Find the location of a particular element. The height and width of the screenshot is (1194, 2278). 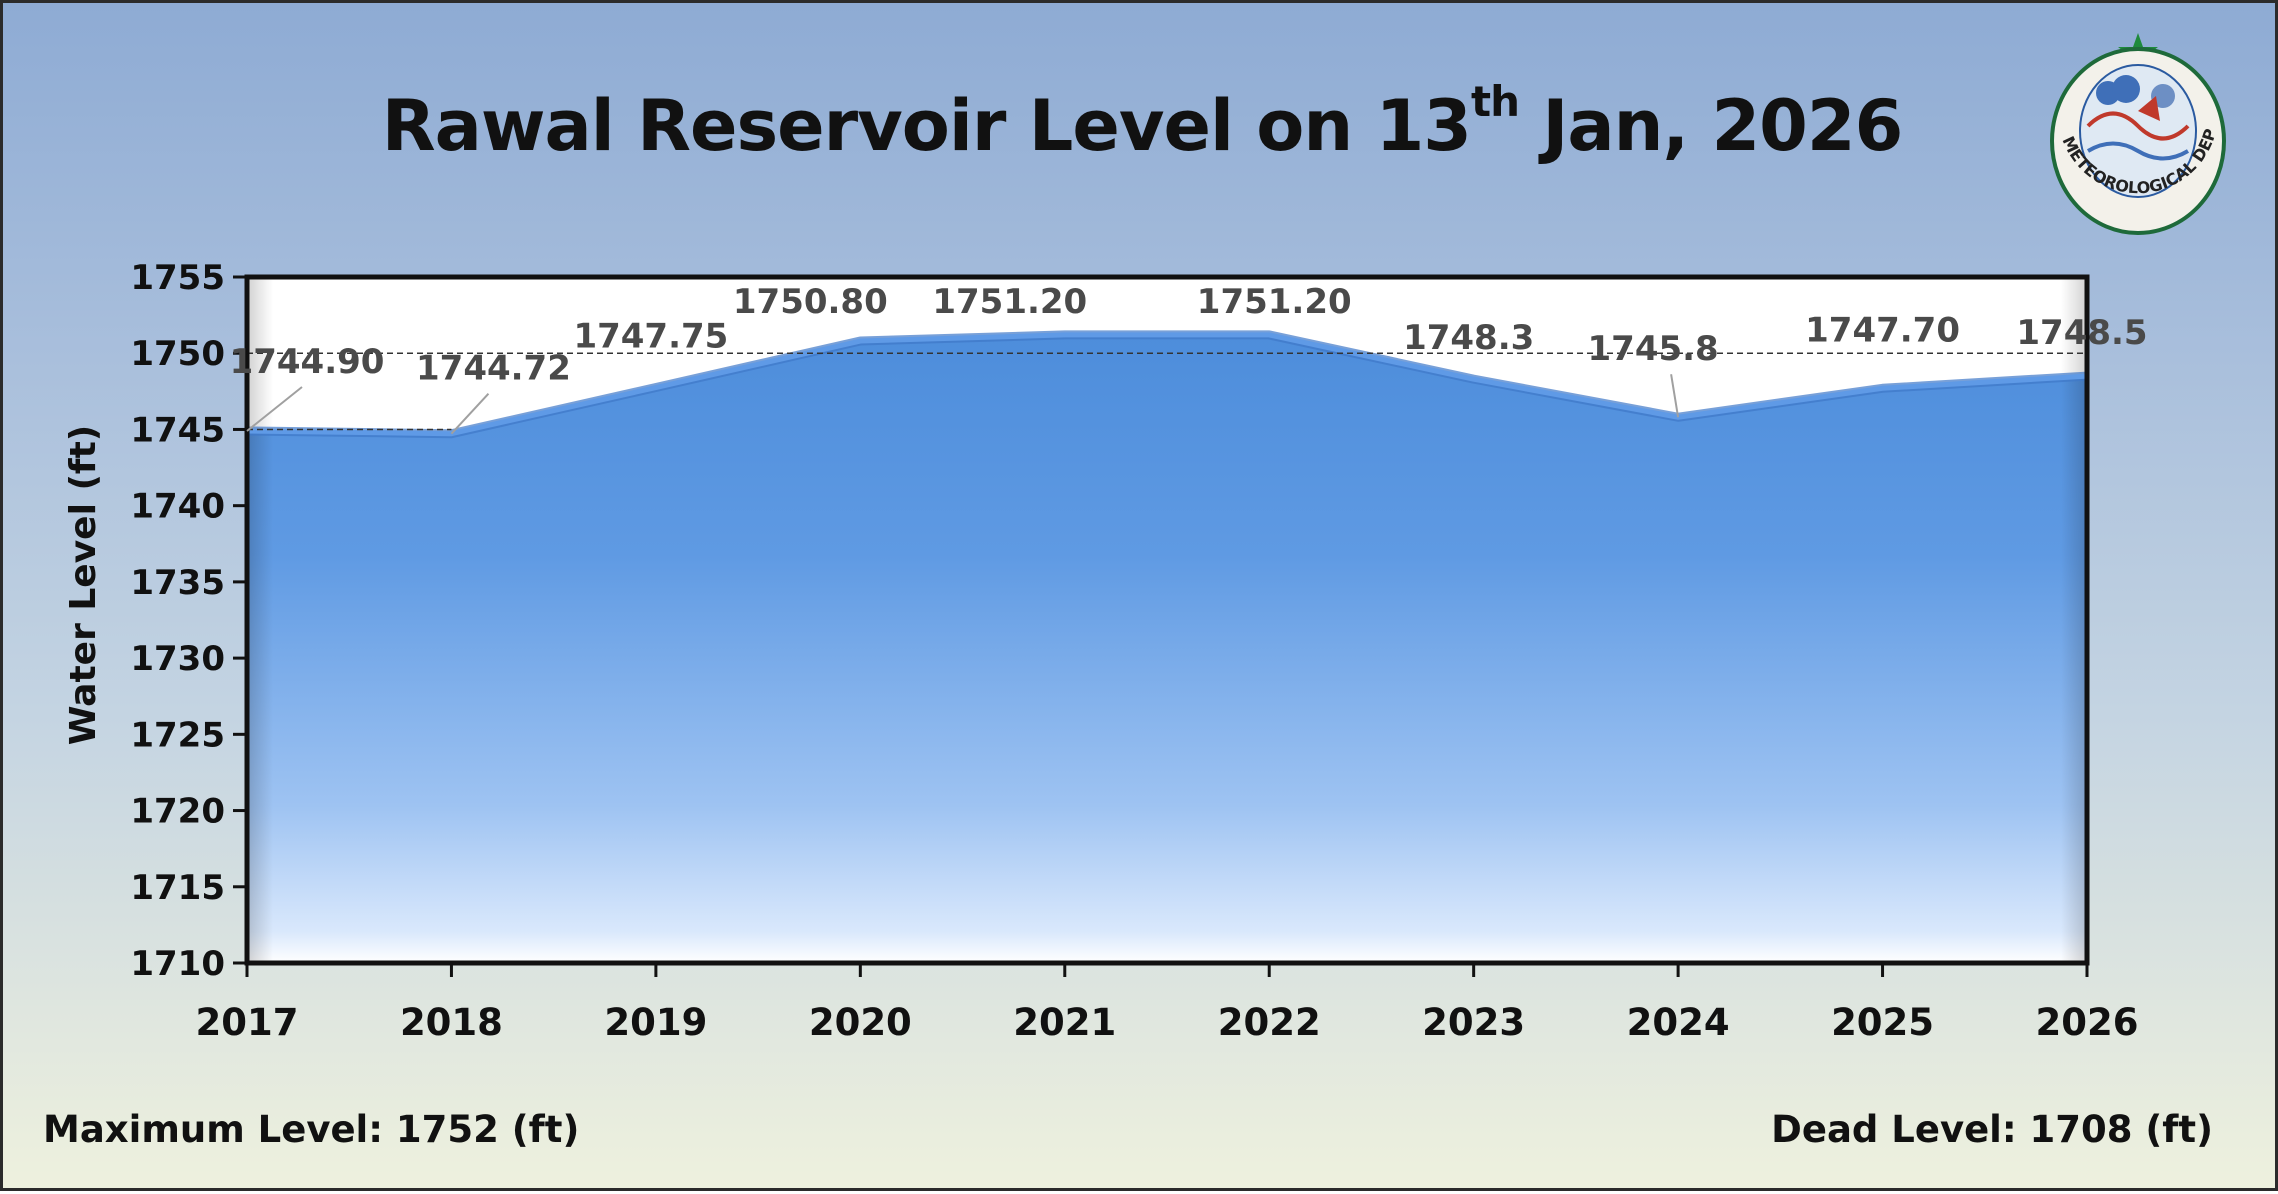

x-tick-label: 2021 is located at coordinates (1064, 1022).